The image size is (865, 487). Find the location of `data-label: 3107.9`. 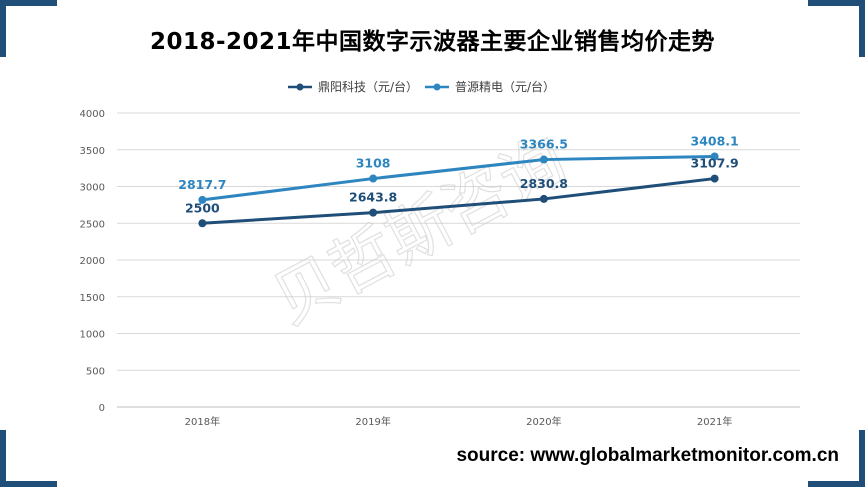

data-label: 3107.9 is located at coordinates (715, 163).